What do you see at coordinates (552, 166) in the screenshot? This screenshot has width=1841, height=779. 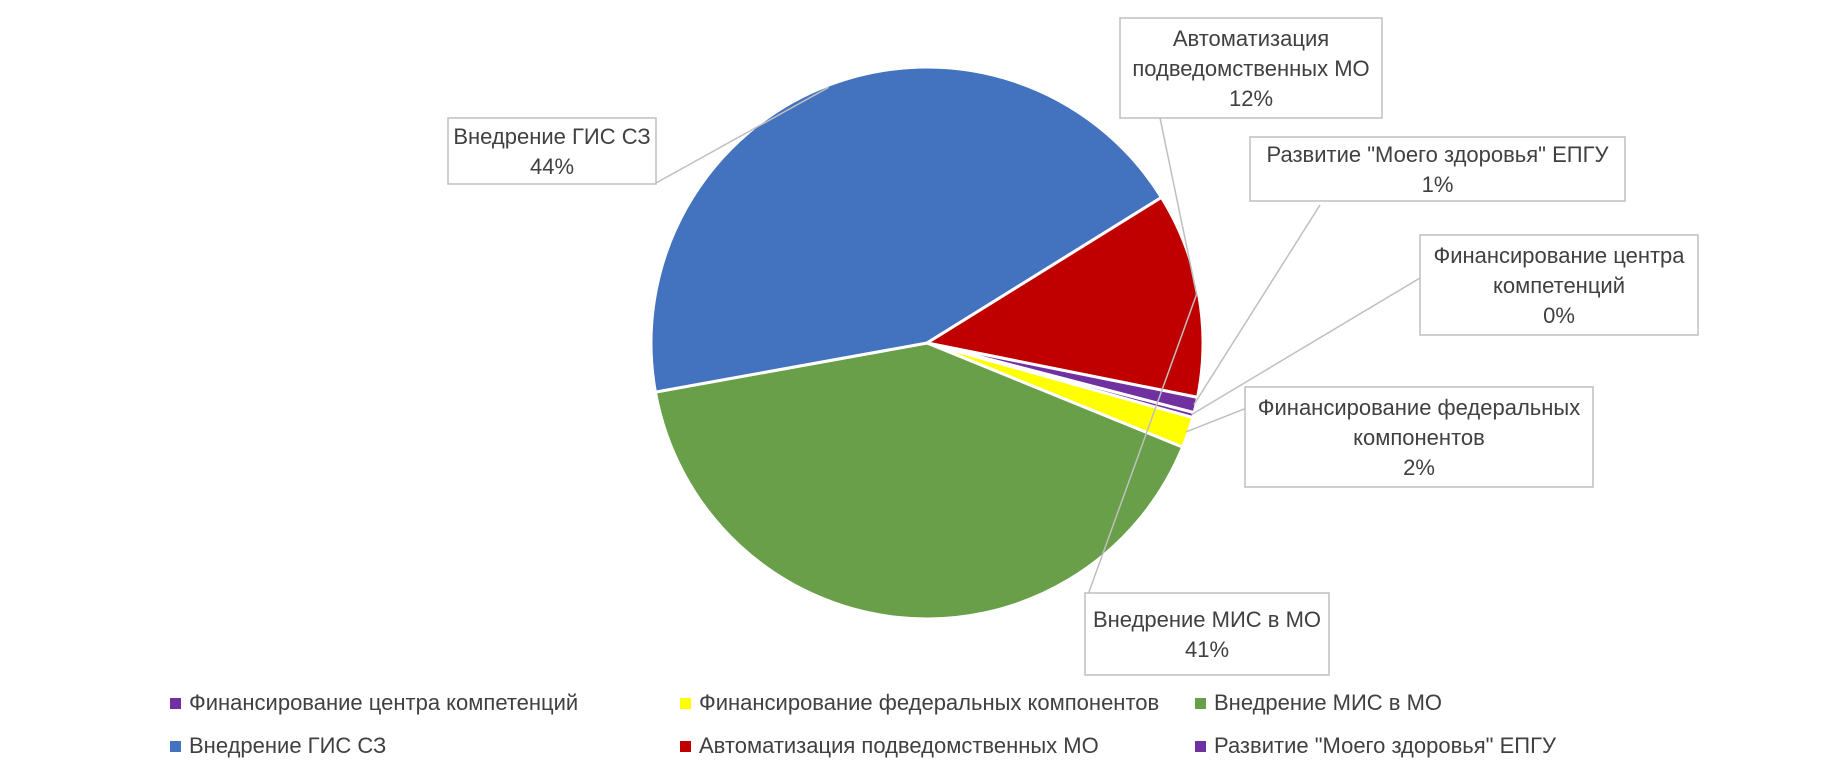 I see `data-label-6-line-2: 44%` at bounding box center [552, 166].